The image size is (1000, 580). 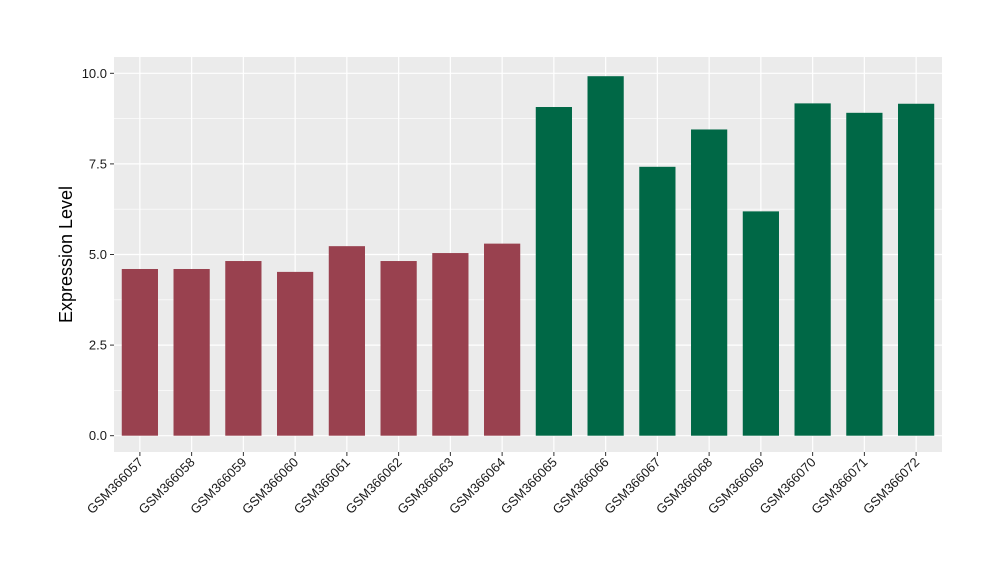 I want to click on y-axis: 0.0 2.5 5.0 7.5 10.0, so click(x=98, y=254).